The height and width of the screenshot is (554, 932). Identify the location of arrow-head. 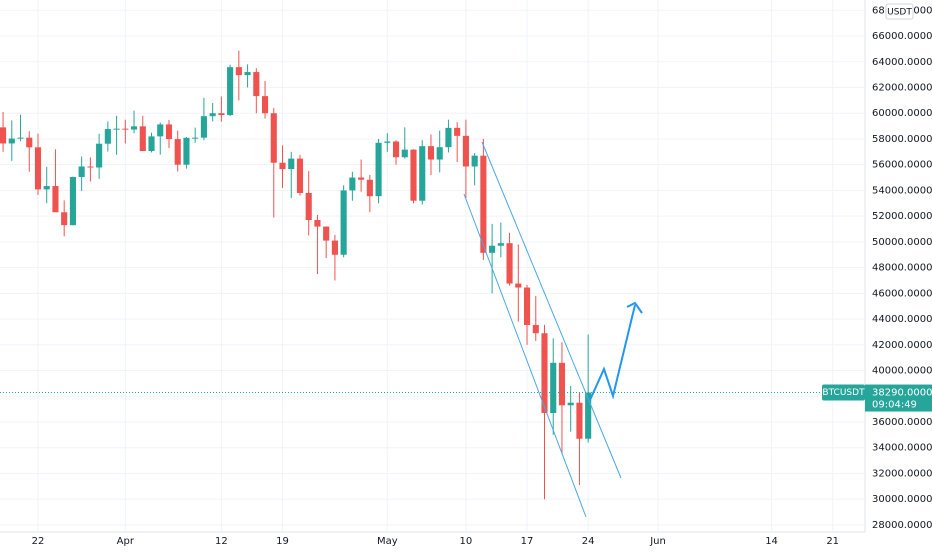
(634, 307).